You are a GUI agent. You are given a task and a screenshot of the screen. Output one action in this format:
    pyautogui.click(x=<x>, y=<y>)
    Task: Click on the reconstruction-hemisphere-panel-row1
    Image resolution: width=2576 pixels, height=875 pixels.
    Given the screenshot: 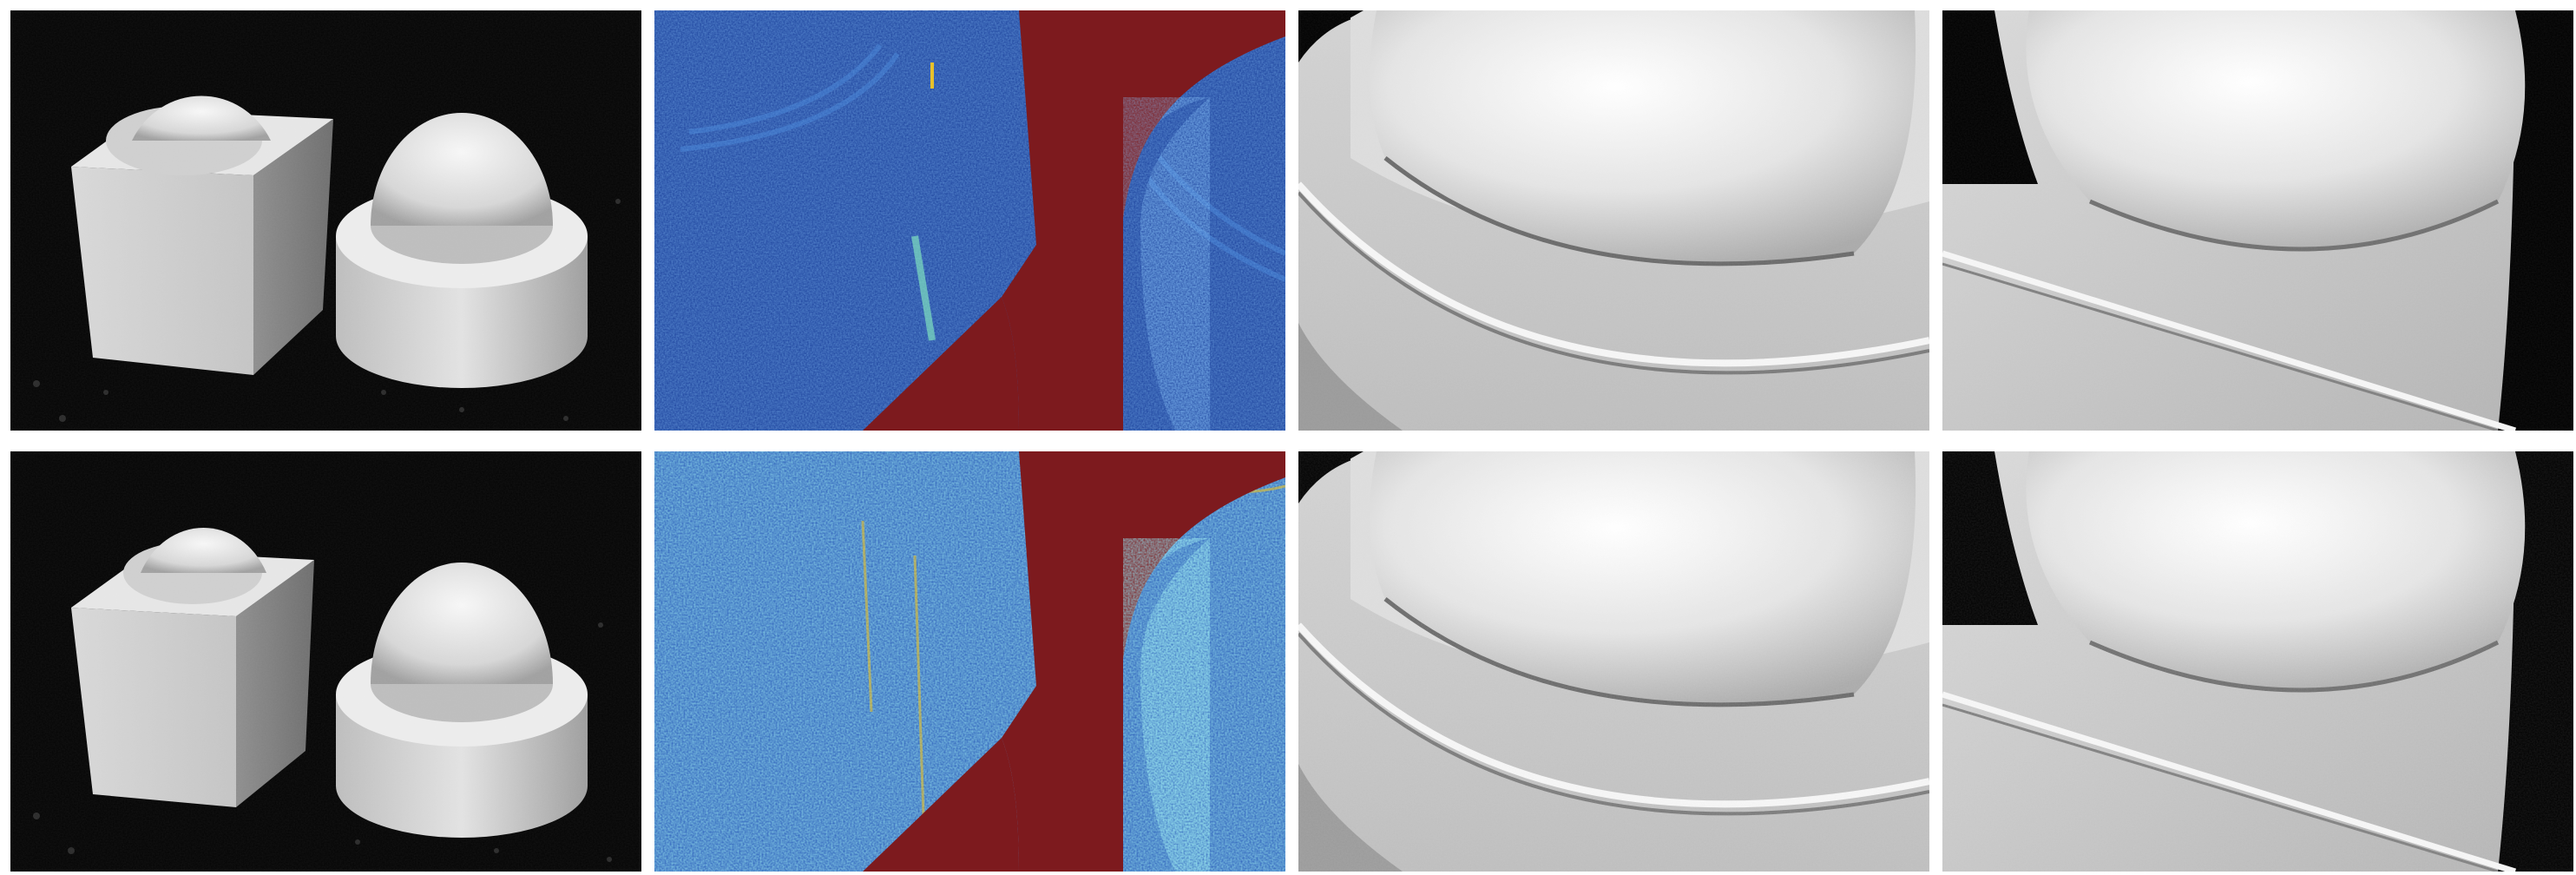 What is the action you would take?
    pyautogui.click(x=1614, y=220)
    